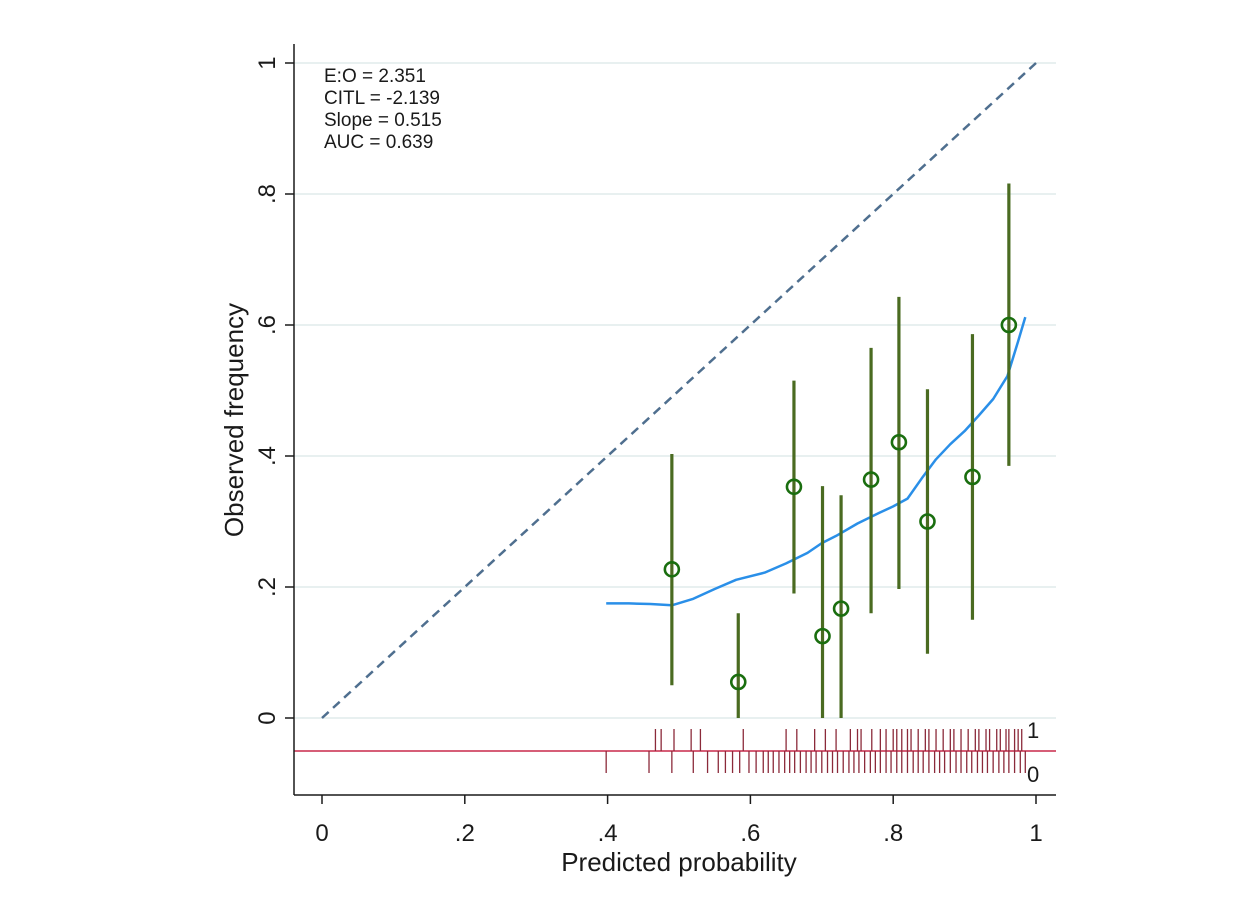 The width and height of the screenshot is (1243, 910). What do you see at coordinates (1033, 730) in the screenshot?
I see `rug-label-event: 1` at bounding box center [1033, 730].